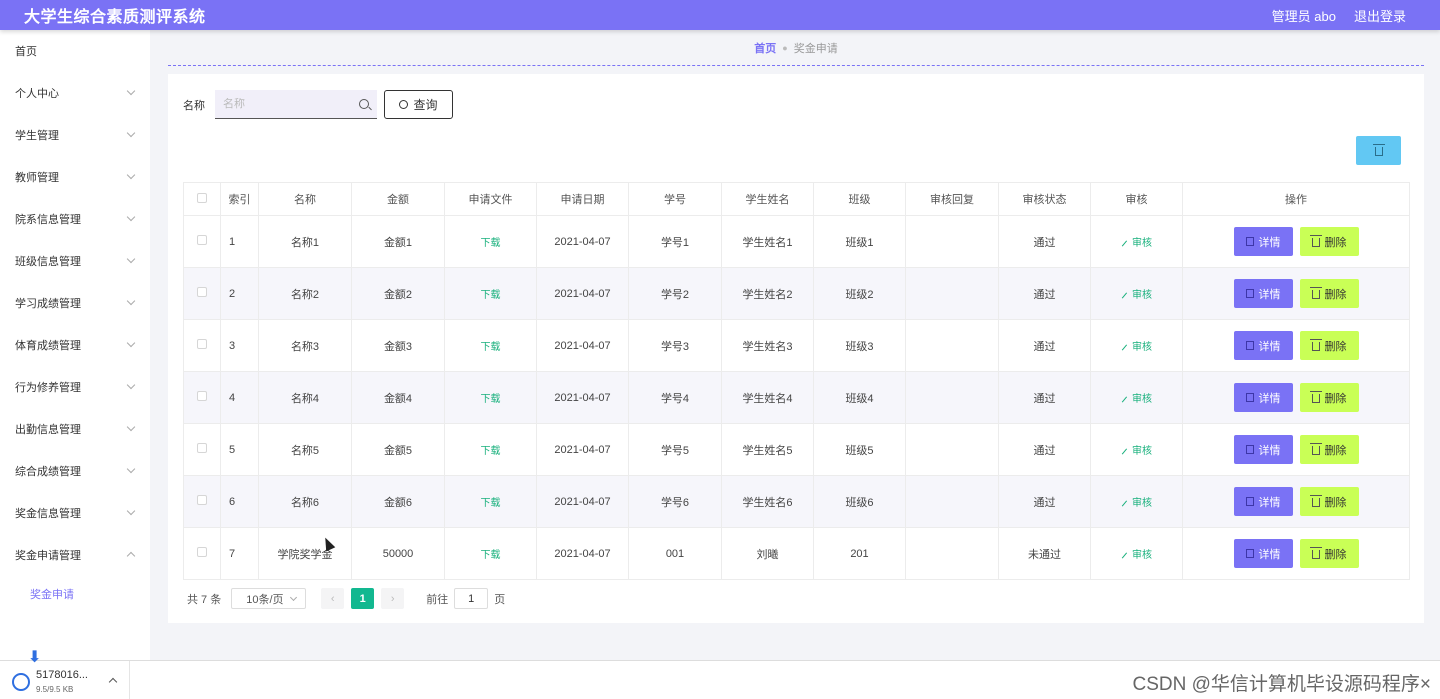 This screenshot has height=699, width=1440. I want to click on sidebar-item: 教师管理, so click(75, 177).